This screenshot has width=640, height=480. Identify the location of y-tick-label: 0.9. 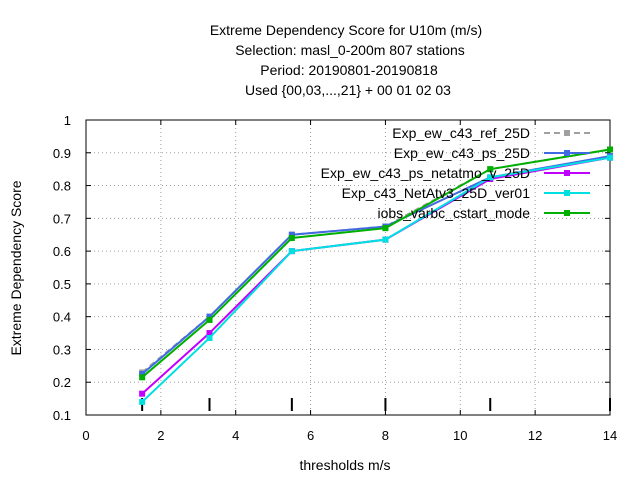
(62, 153).